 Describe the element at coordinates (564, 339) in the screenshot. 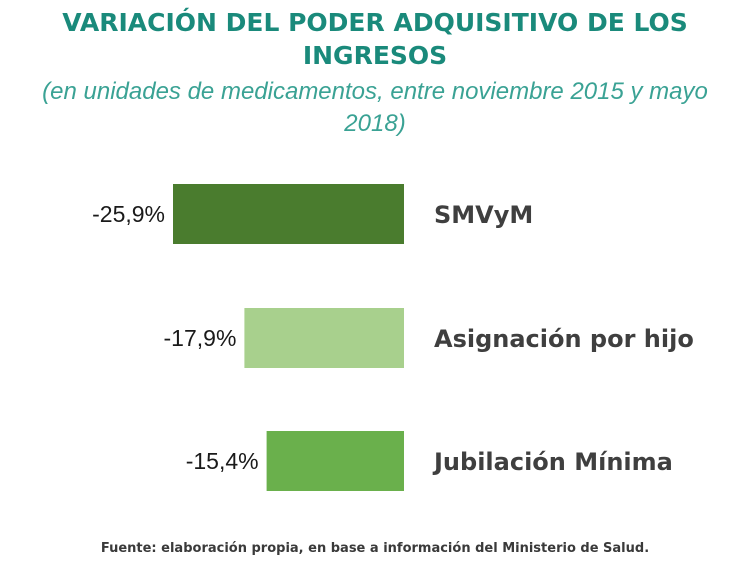

I see `category-label-asignacion-por-hijo: Asignación por hijo` at that location.